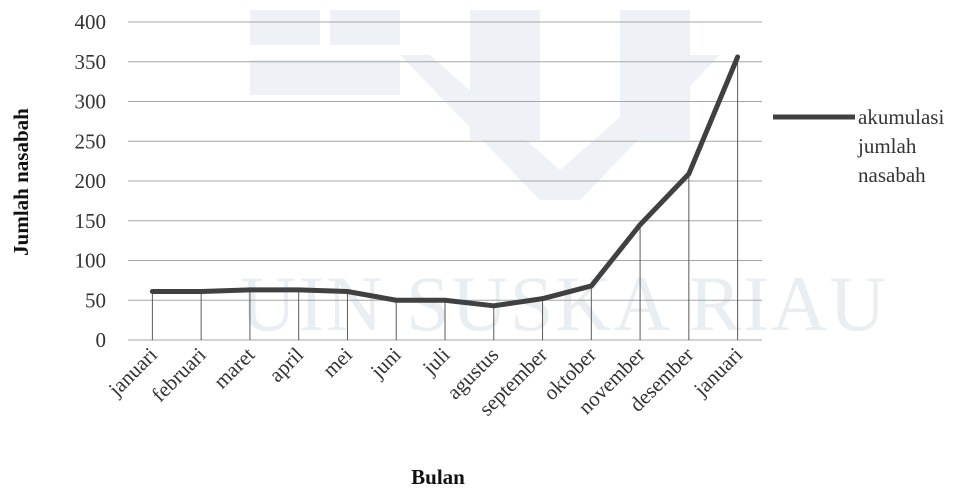 The height and width of the screenshot is (491, 975). Describe the element at coordinates (892, 175) in the screenshot. I see `legend-line-3: nasabah` at that location.